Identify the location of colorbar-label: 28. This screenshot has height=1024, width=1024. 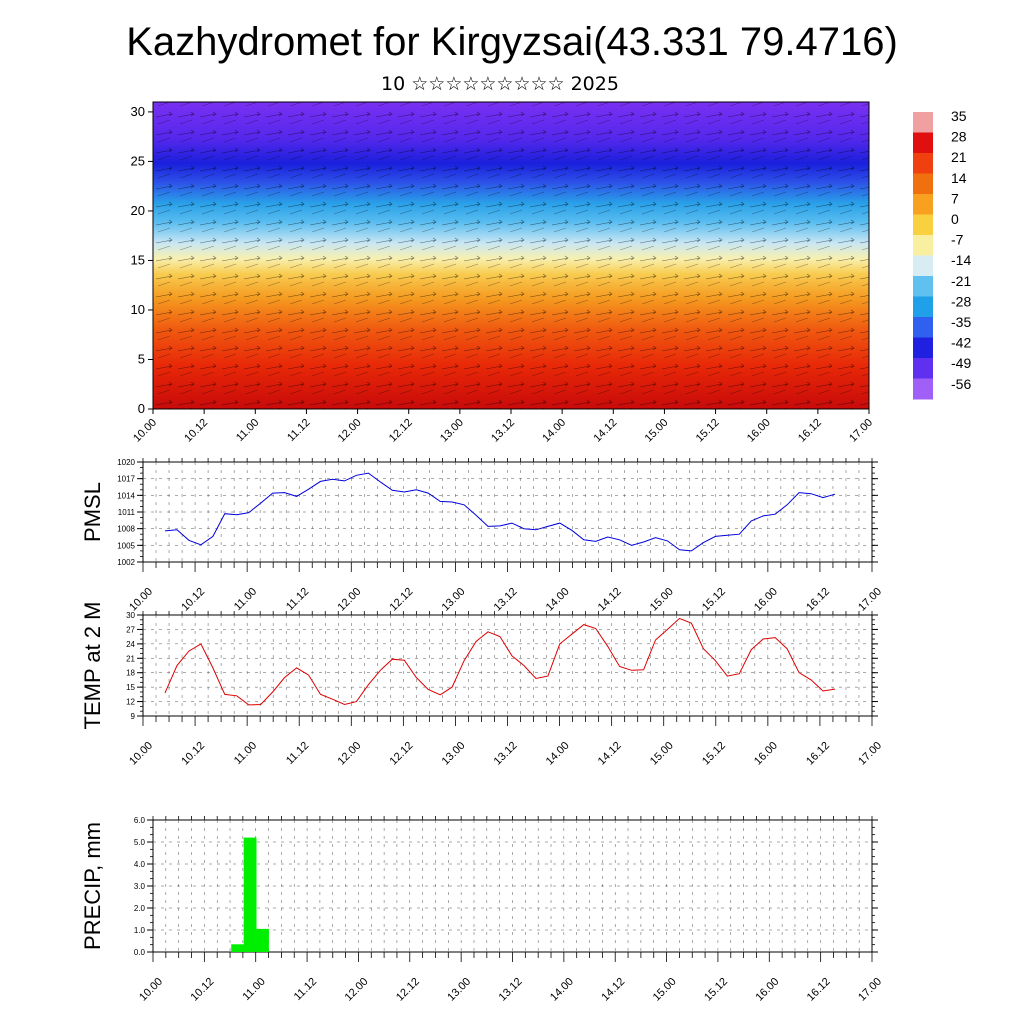
(959, 137).